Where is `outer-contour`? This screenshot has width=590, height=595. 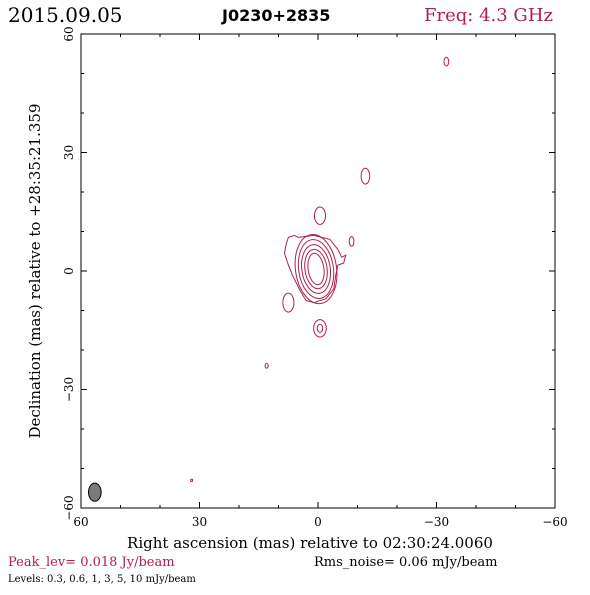
outer-contour is located at coordinates (315, 269).